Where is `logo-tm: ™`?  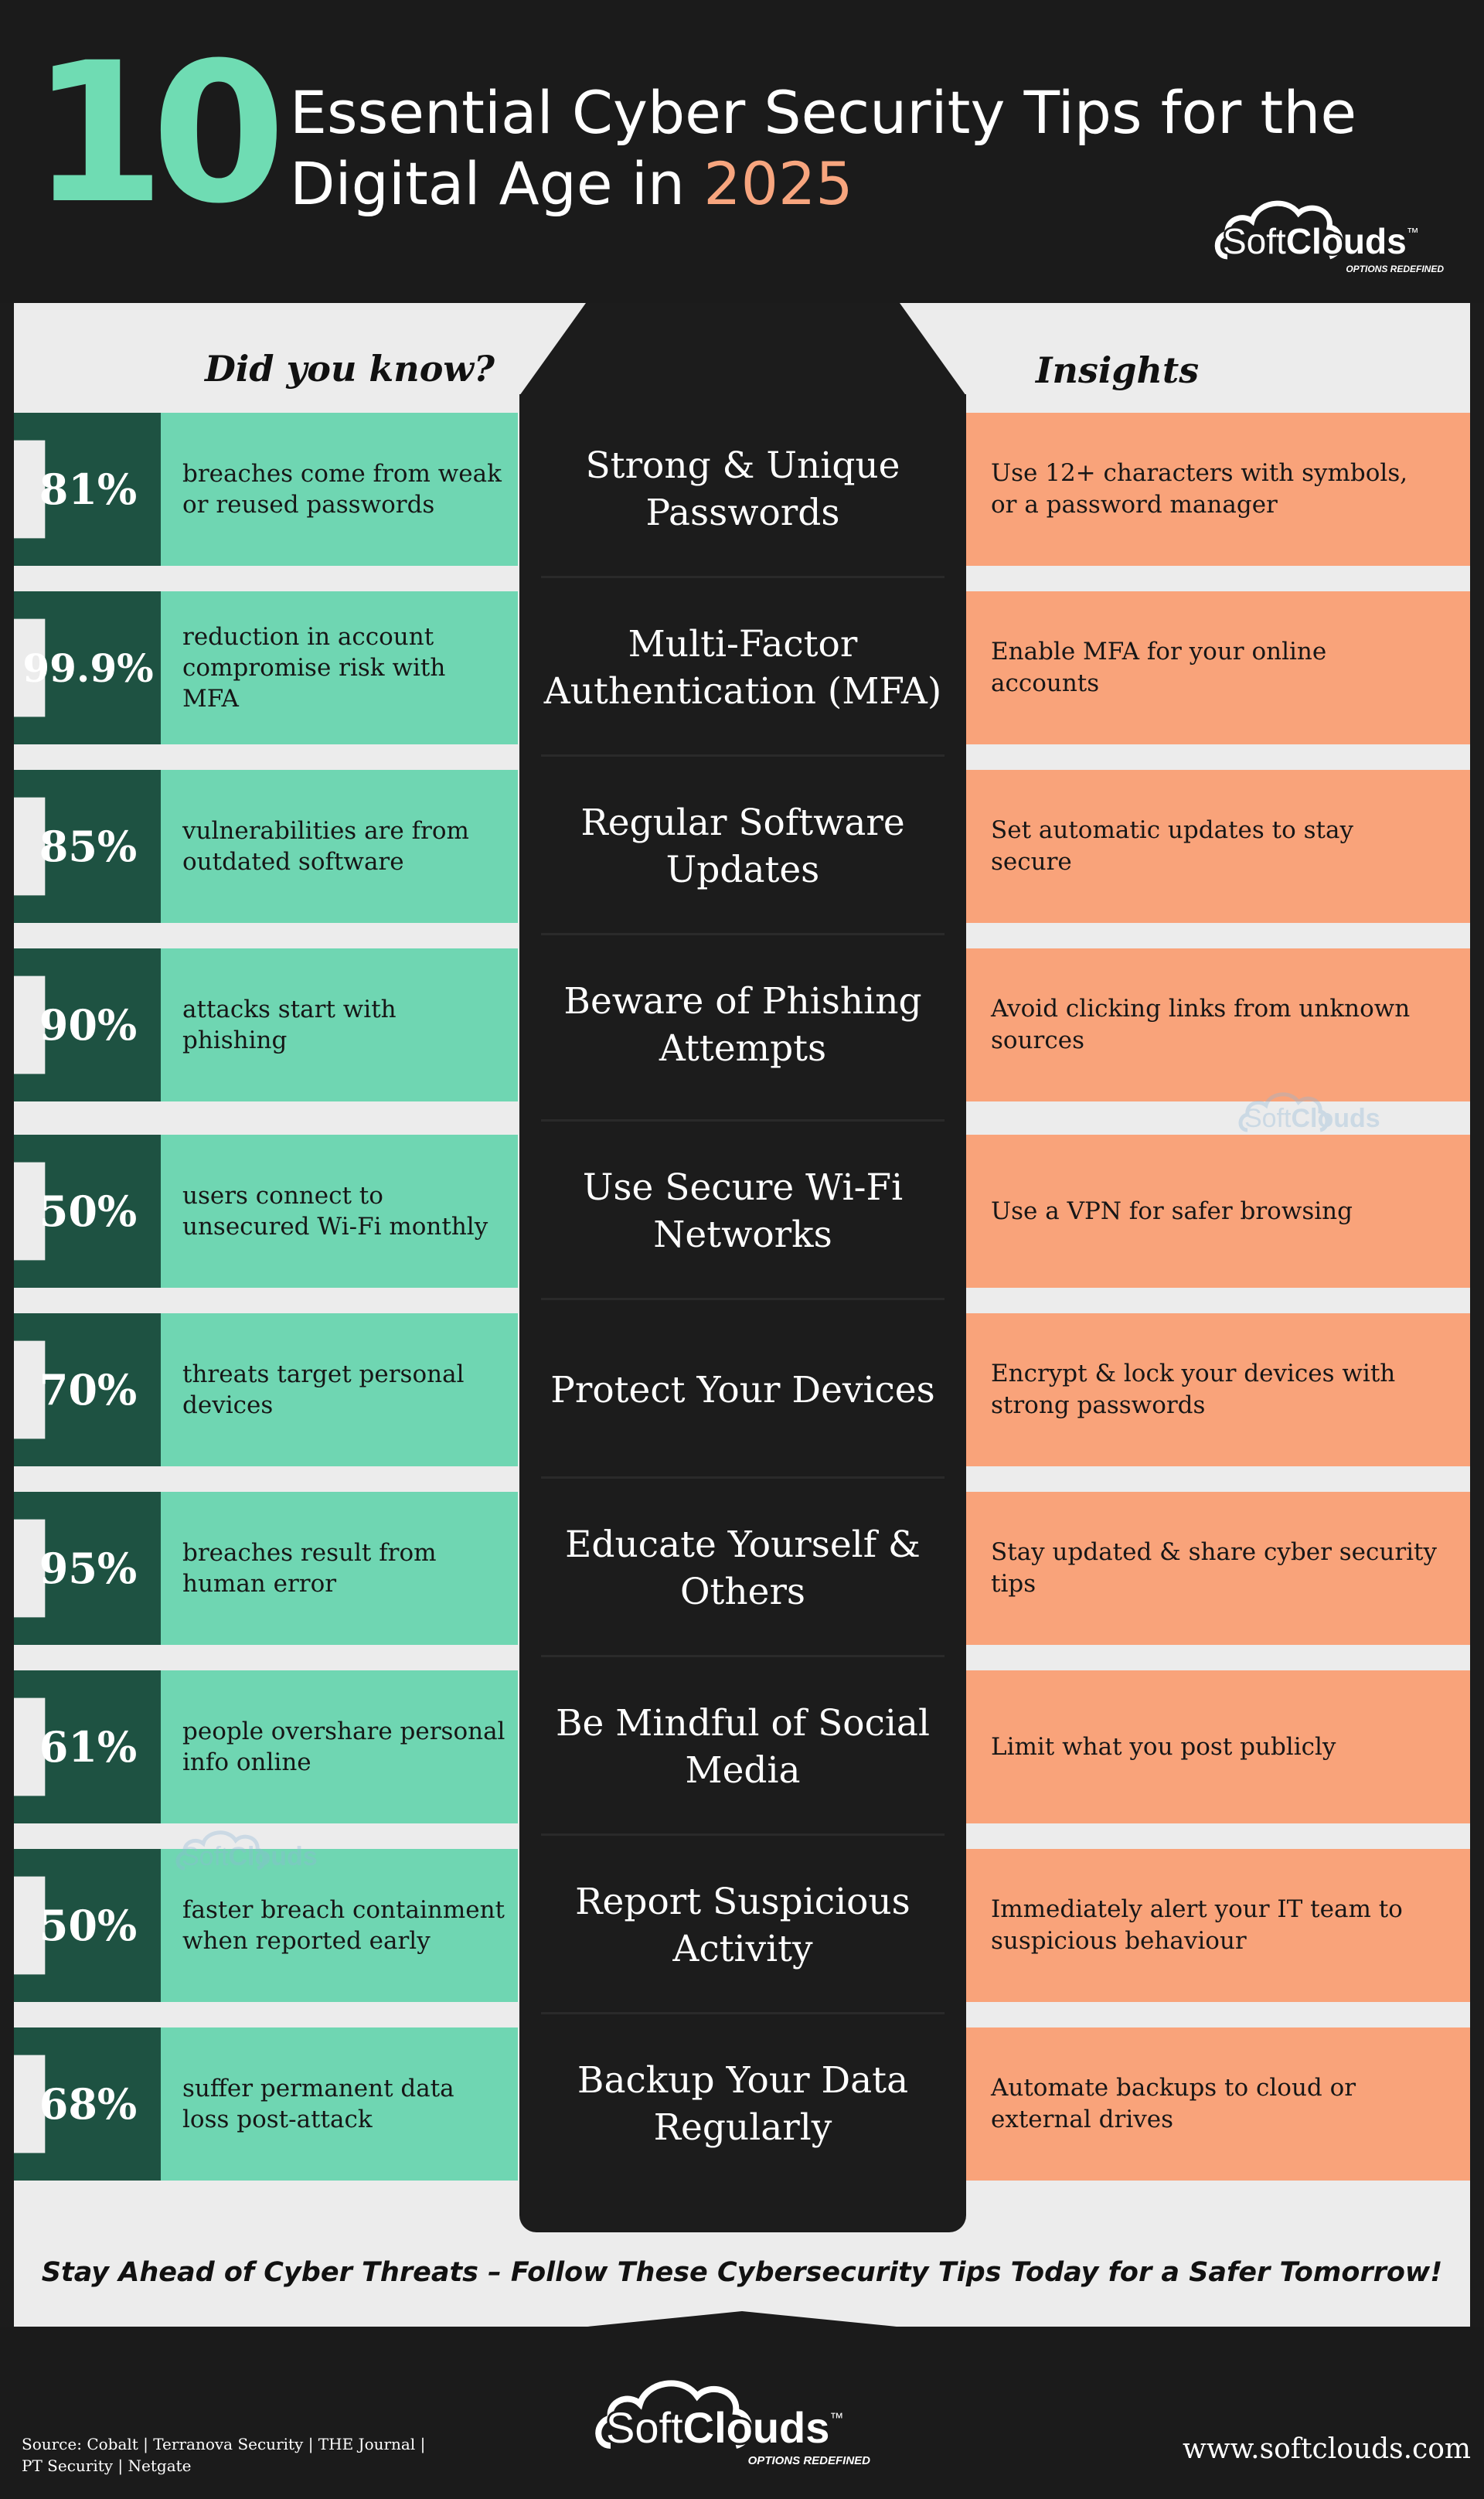
logo-tm: ™ is located at coordinates (1413, 233).